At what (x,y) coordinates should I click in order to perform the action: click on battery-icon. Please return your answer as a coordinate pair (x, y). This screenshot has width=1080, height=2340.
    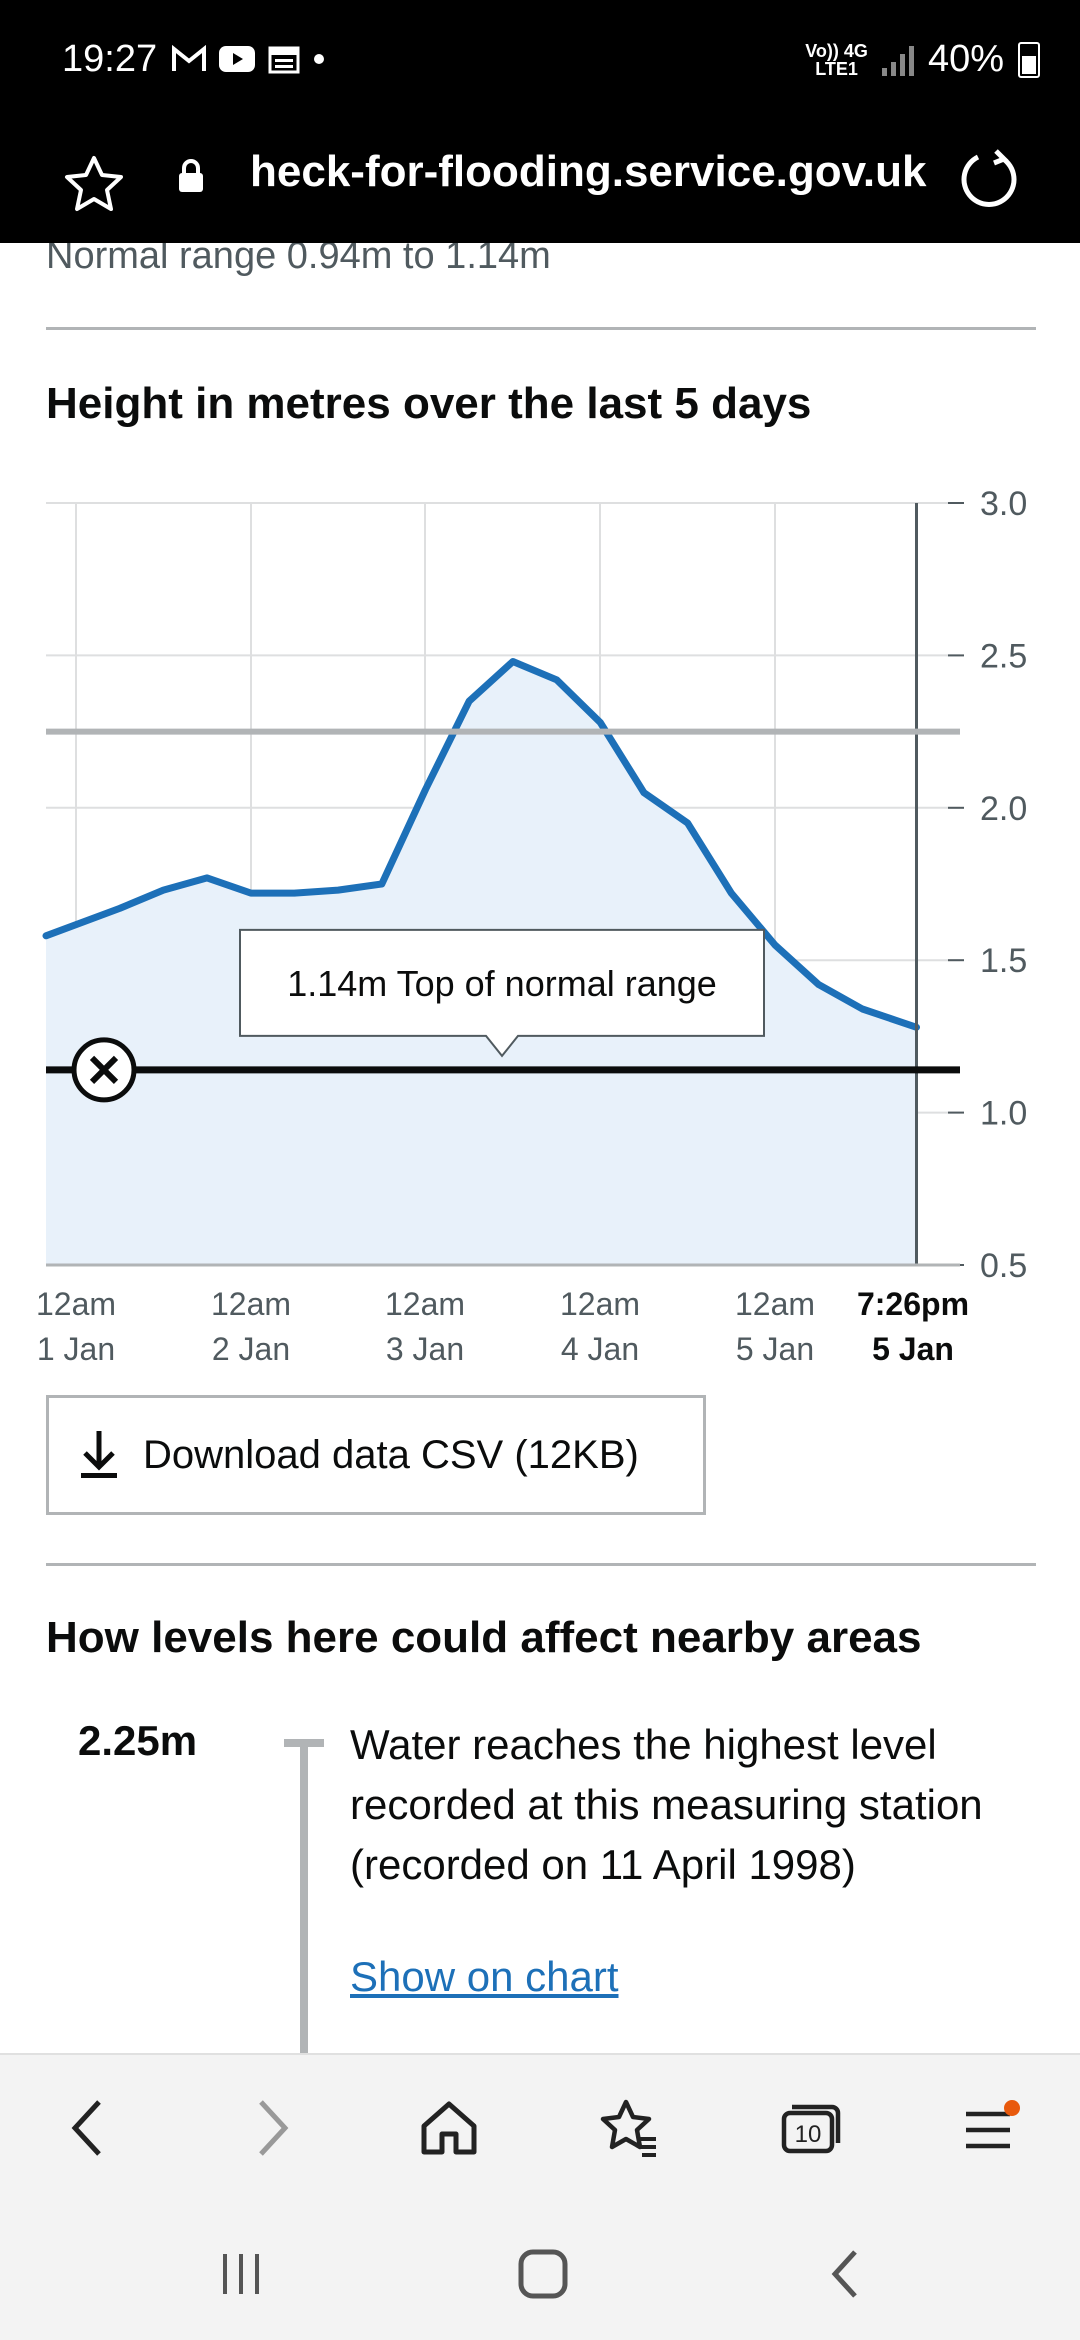
    Looking at the image, I should click on (1029, 59).